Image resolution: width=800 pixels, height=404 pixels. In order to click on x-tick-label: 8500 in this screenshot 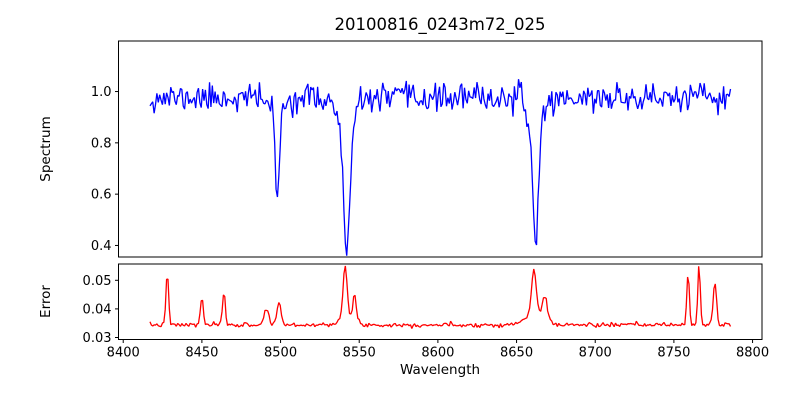, I will do `click(280, 353)`.